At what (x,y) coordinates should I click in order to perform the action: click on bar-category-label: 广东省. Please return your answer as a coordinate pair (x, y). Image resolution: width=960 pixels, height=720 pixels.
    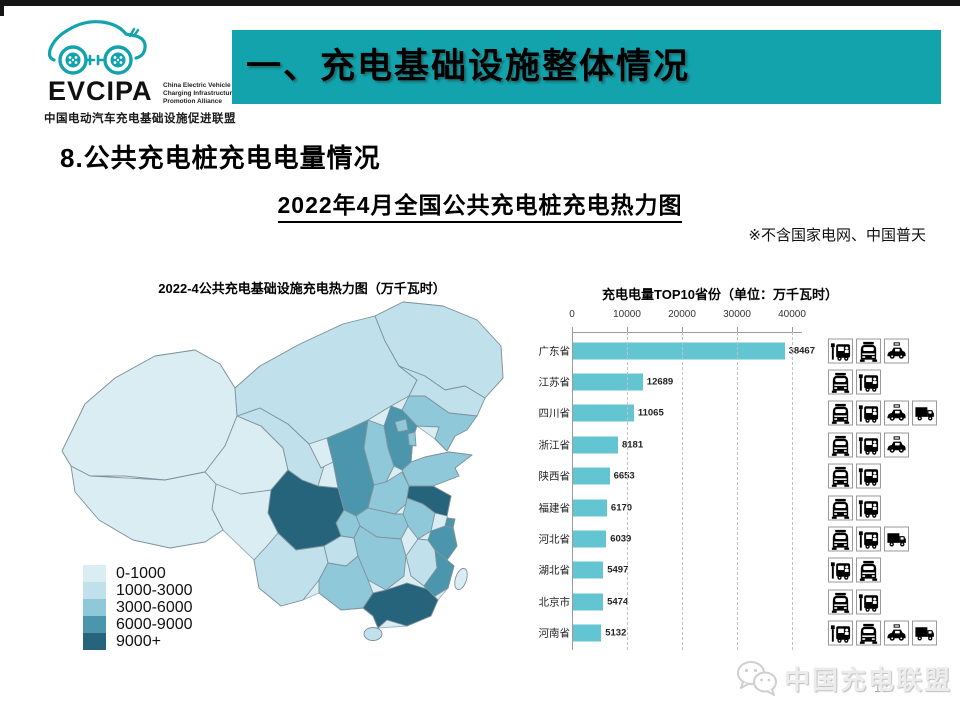
    Looking at the image, I should click on (554, 351).